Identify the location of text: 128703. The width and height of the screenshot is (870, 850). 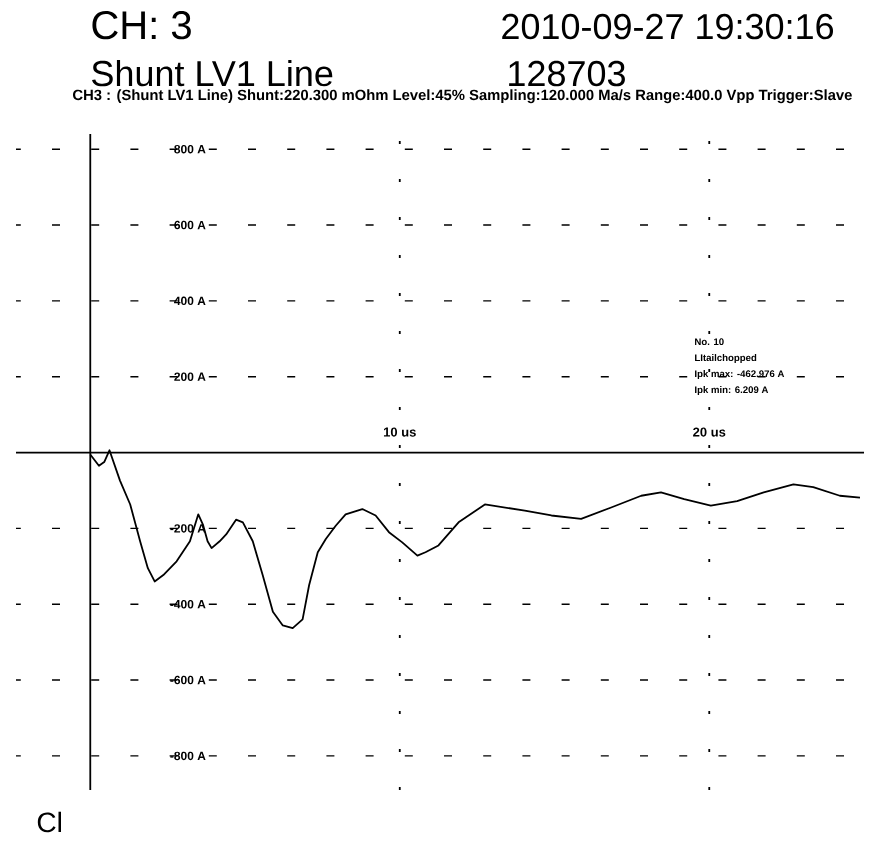
(567, 73).